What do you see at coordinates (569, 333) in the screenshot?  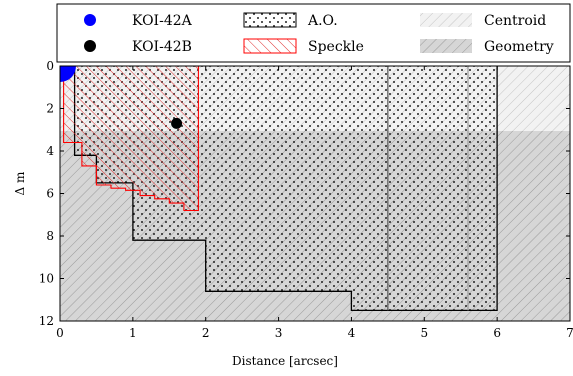 I see `x-tick-label: 7` at bounding box center [569, 333].